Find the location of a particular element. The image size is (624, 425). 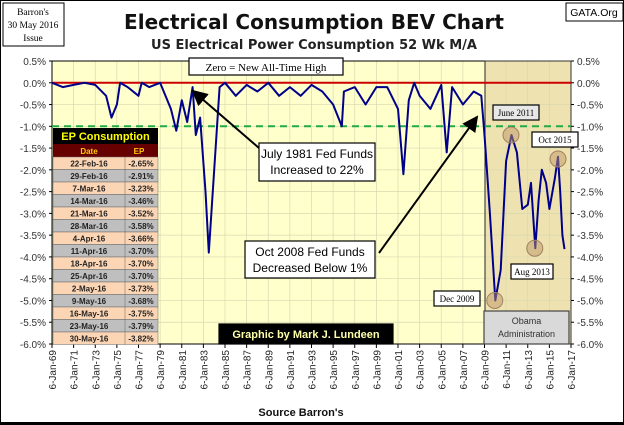

july-1981-note-box is located at coordinates (317, 162).